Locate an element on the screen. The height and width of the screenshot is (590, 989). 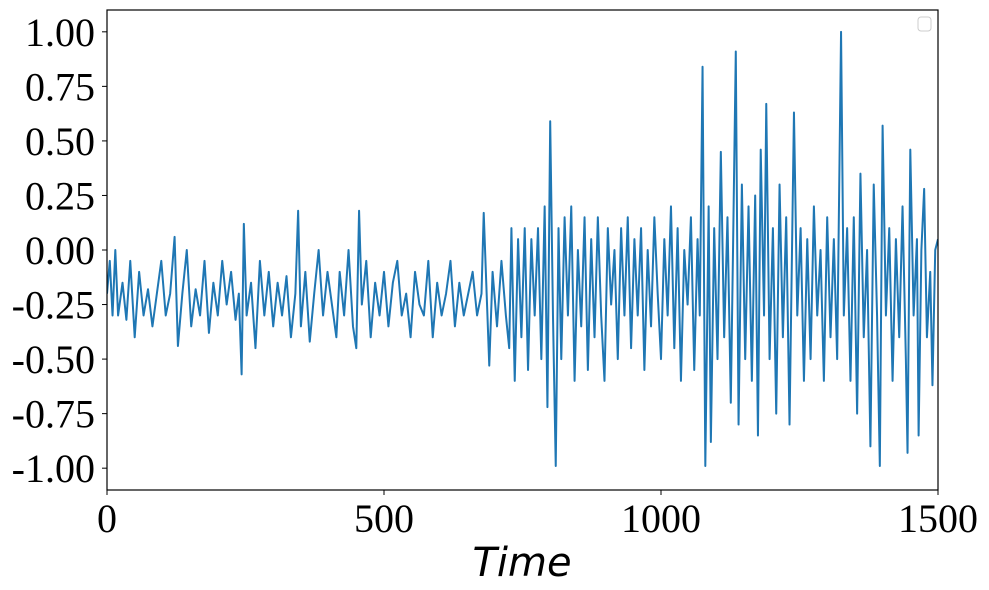
y-tick-label: -1.00 is located at coordinates (53, 468).